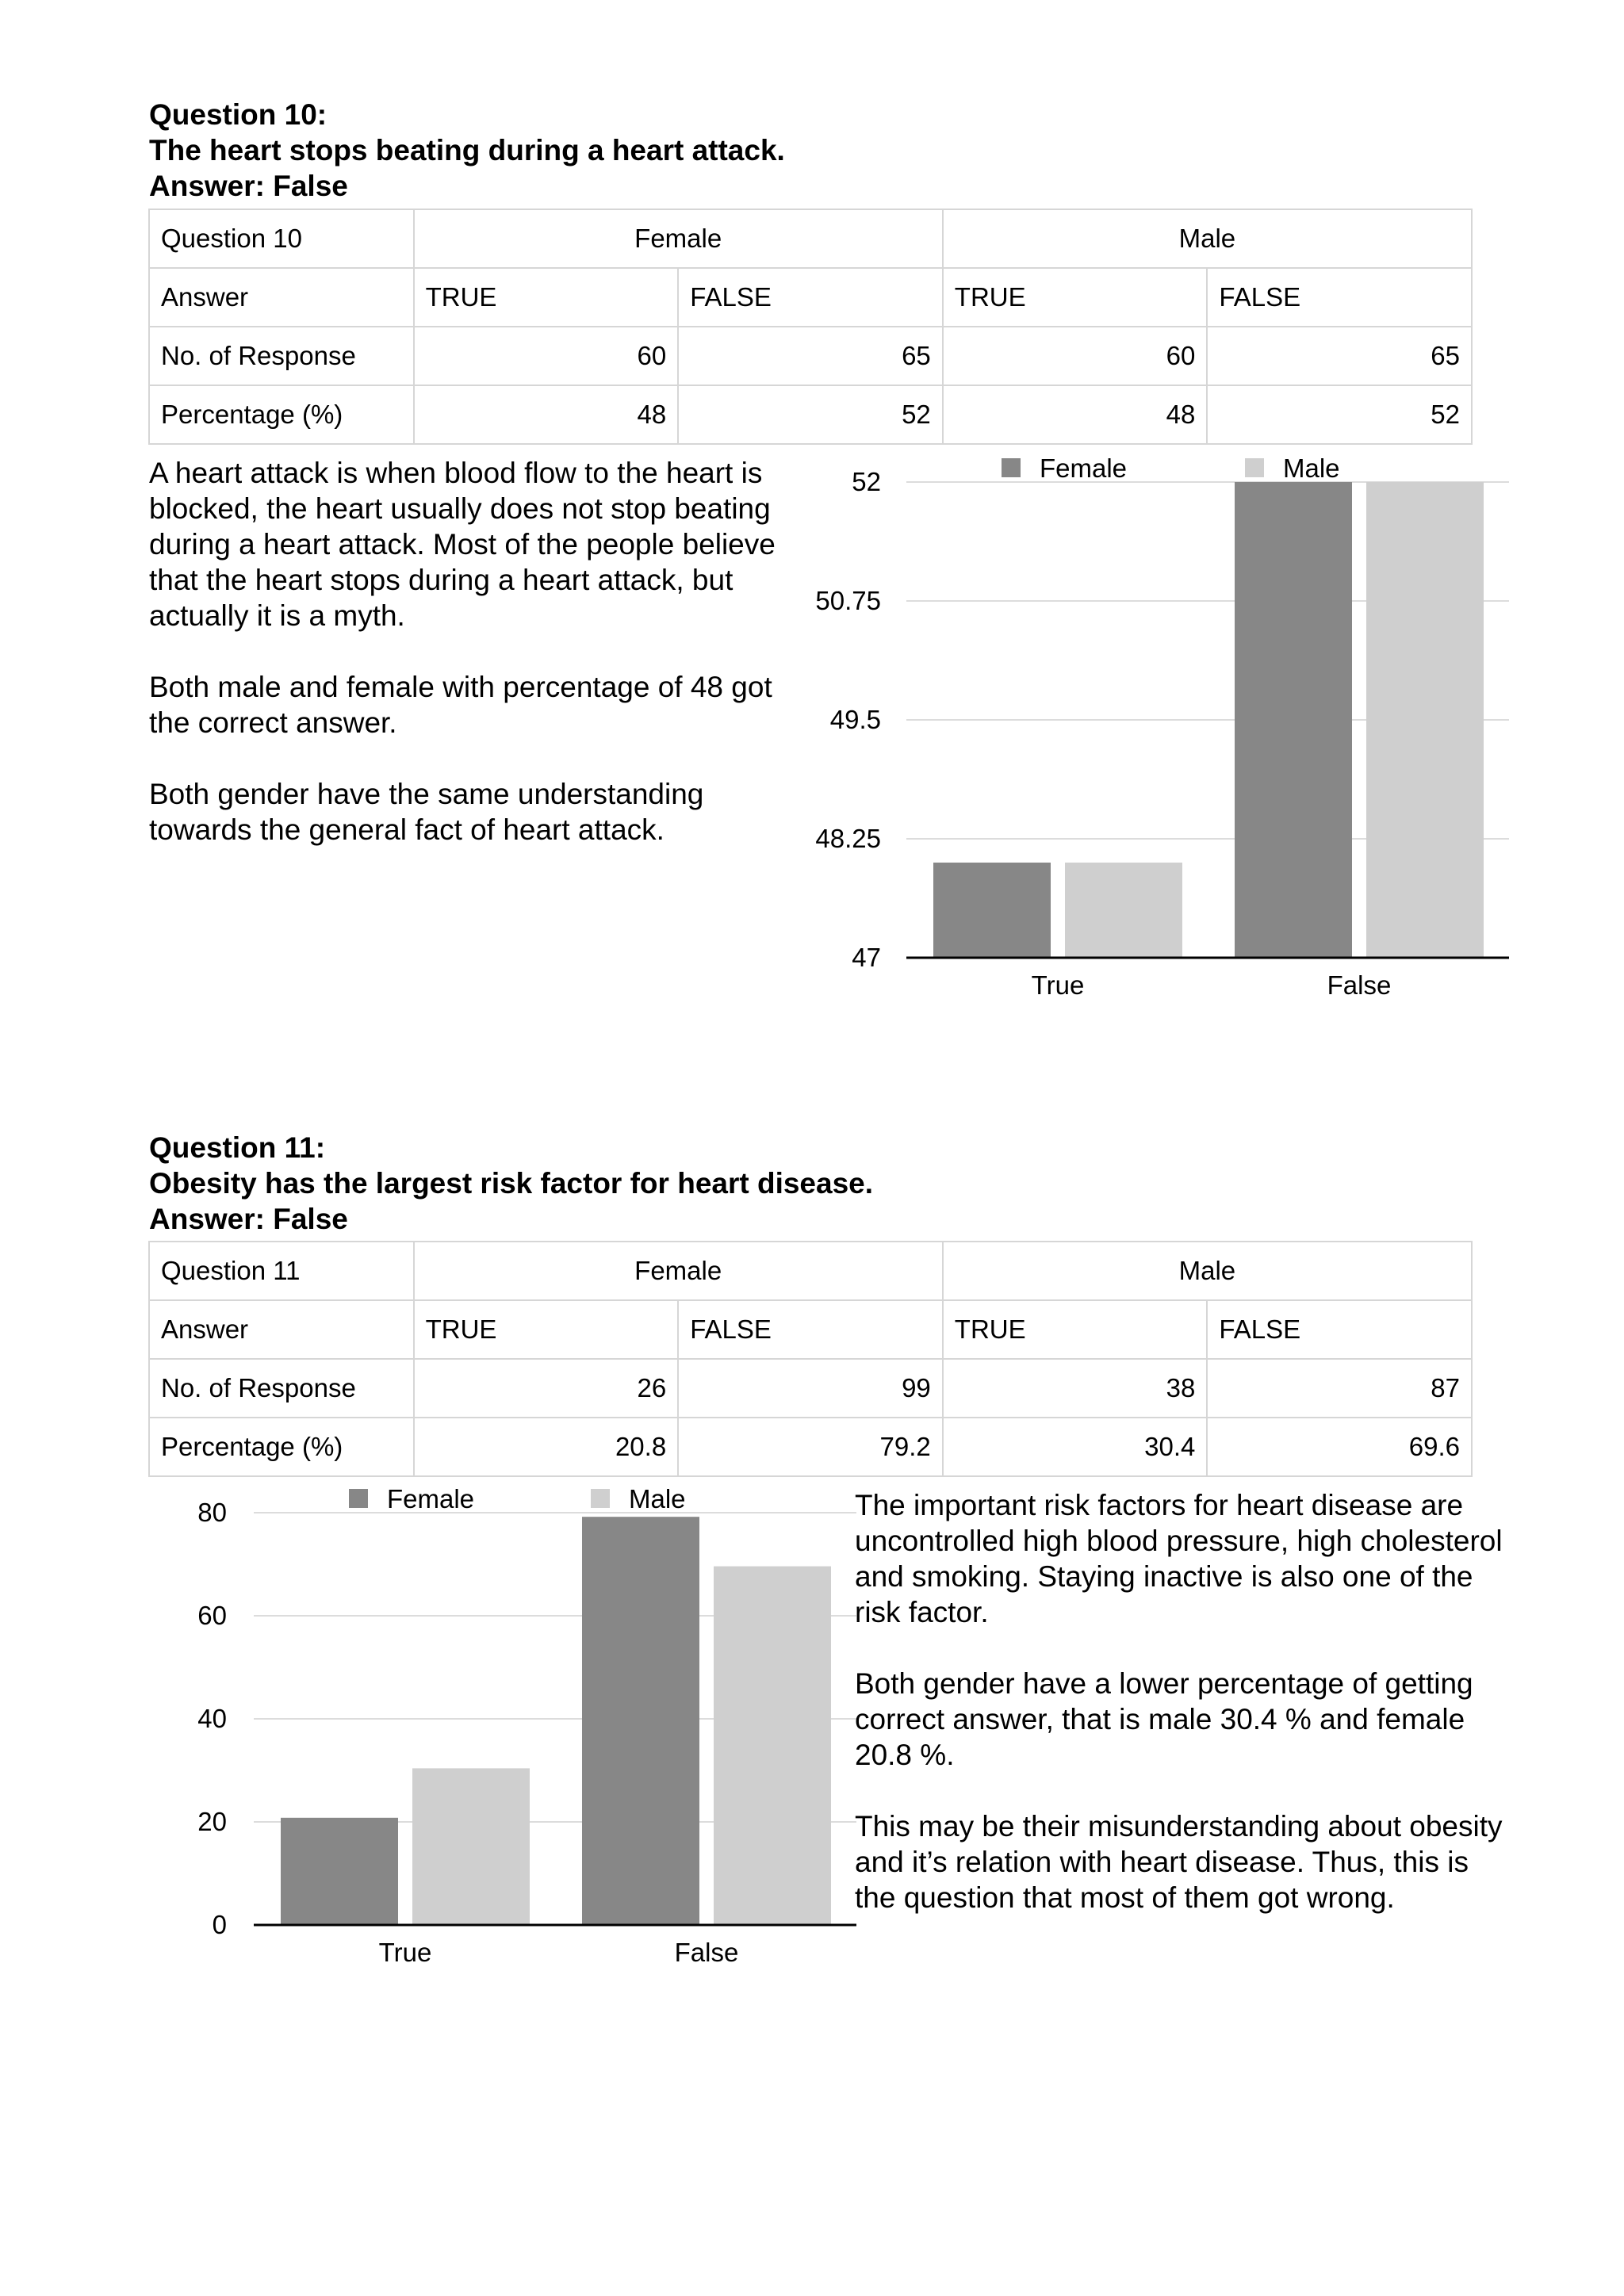 The width and height of the screenshot is (1624, 2296). What do you see at coordinates (220, 1925) in the screenshot?
I see `y-tick-label: 0` at bounding box center [220, 1925].